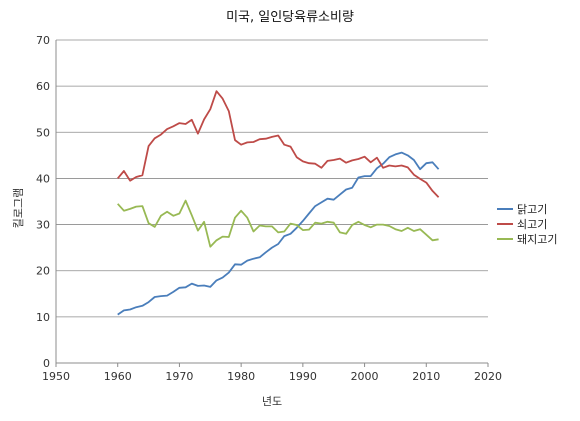 The height and width of the screenshot is (421, 580). What do you see at coordinates (43, 40) in the screenshot?
I see `y-tick-label: 70` at bounding box center [43, 40].